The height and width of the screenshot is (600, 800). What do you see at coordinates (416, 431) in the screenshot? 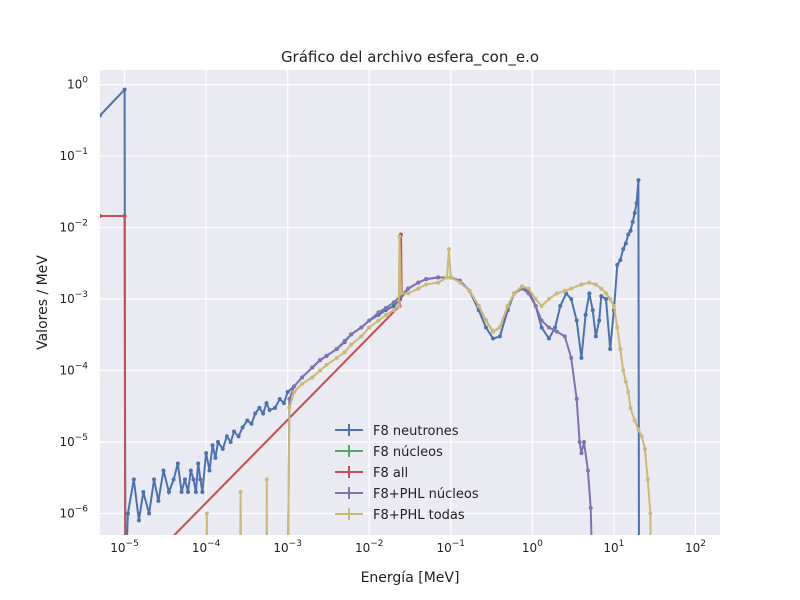
I see `legend-label: F8 neutrones` at bounding box center [416, 431].